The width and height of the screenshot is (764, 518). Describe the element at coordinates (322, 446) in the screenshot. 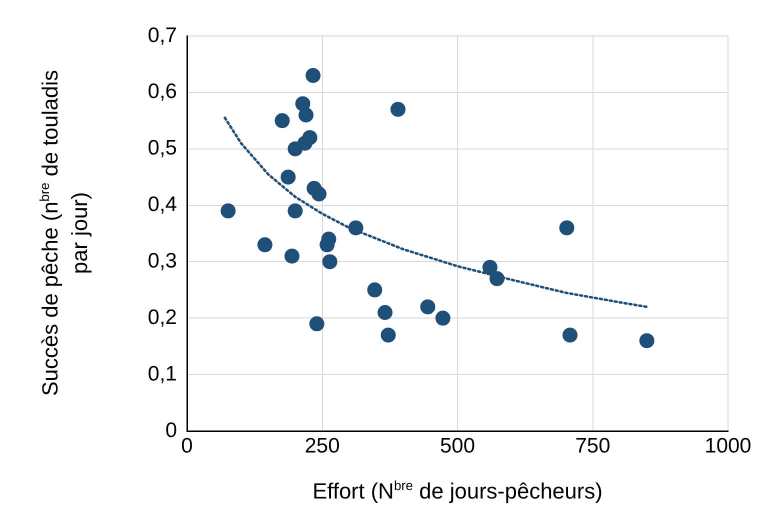

I see `x-tick-label: 250` at that location.